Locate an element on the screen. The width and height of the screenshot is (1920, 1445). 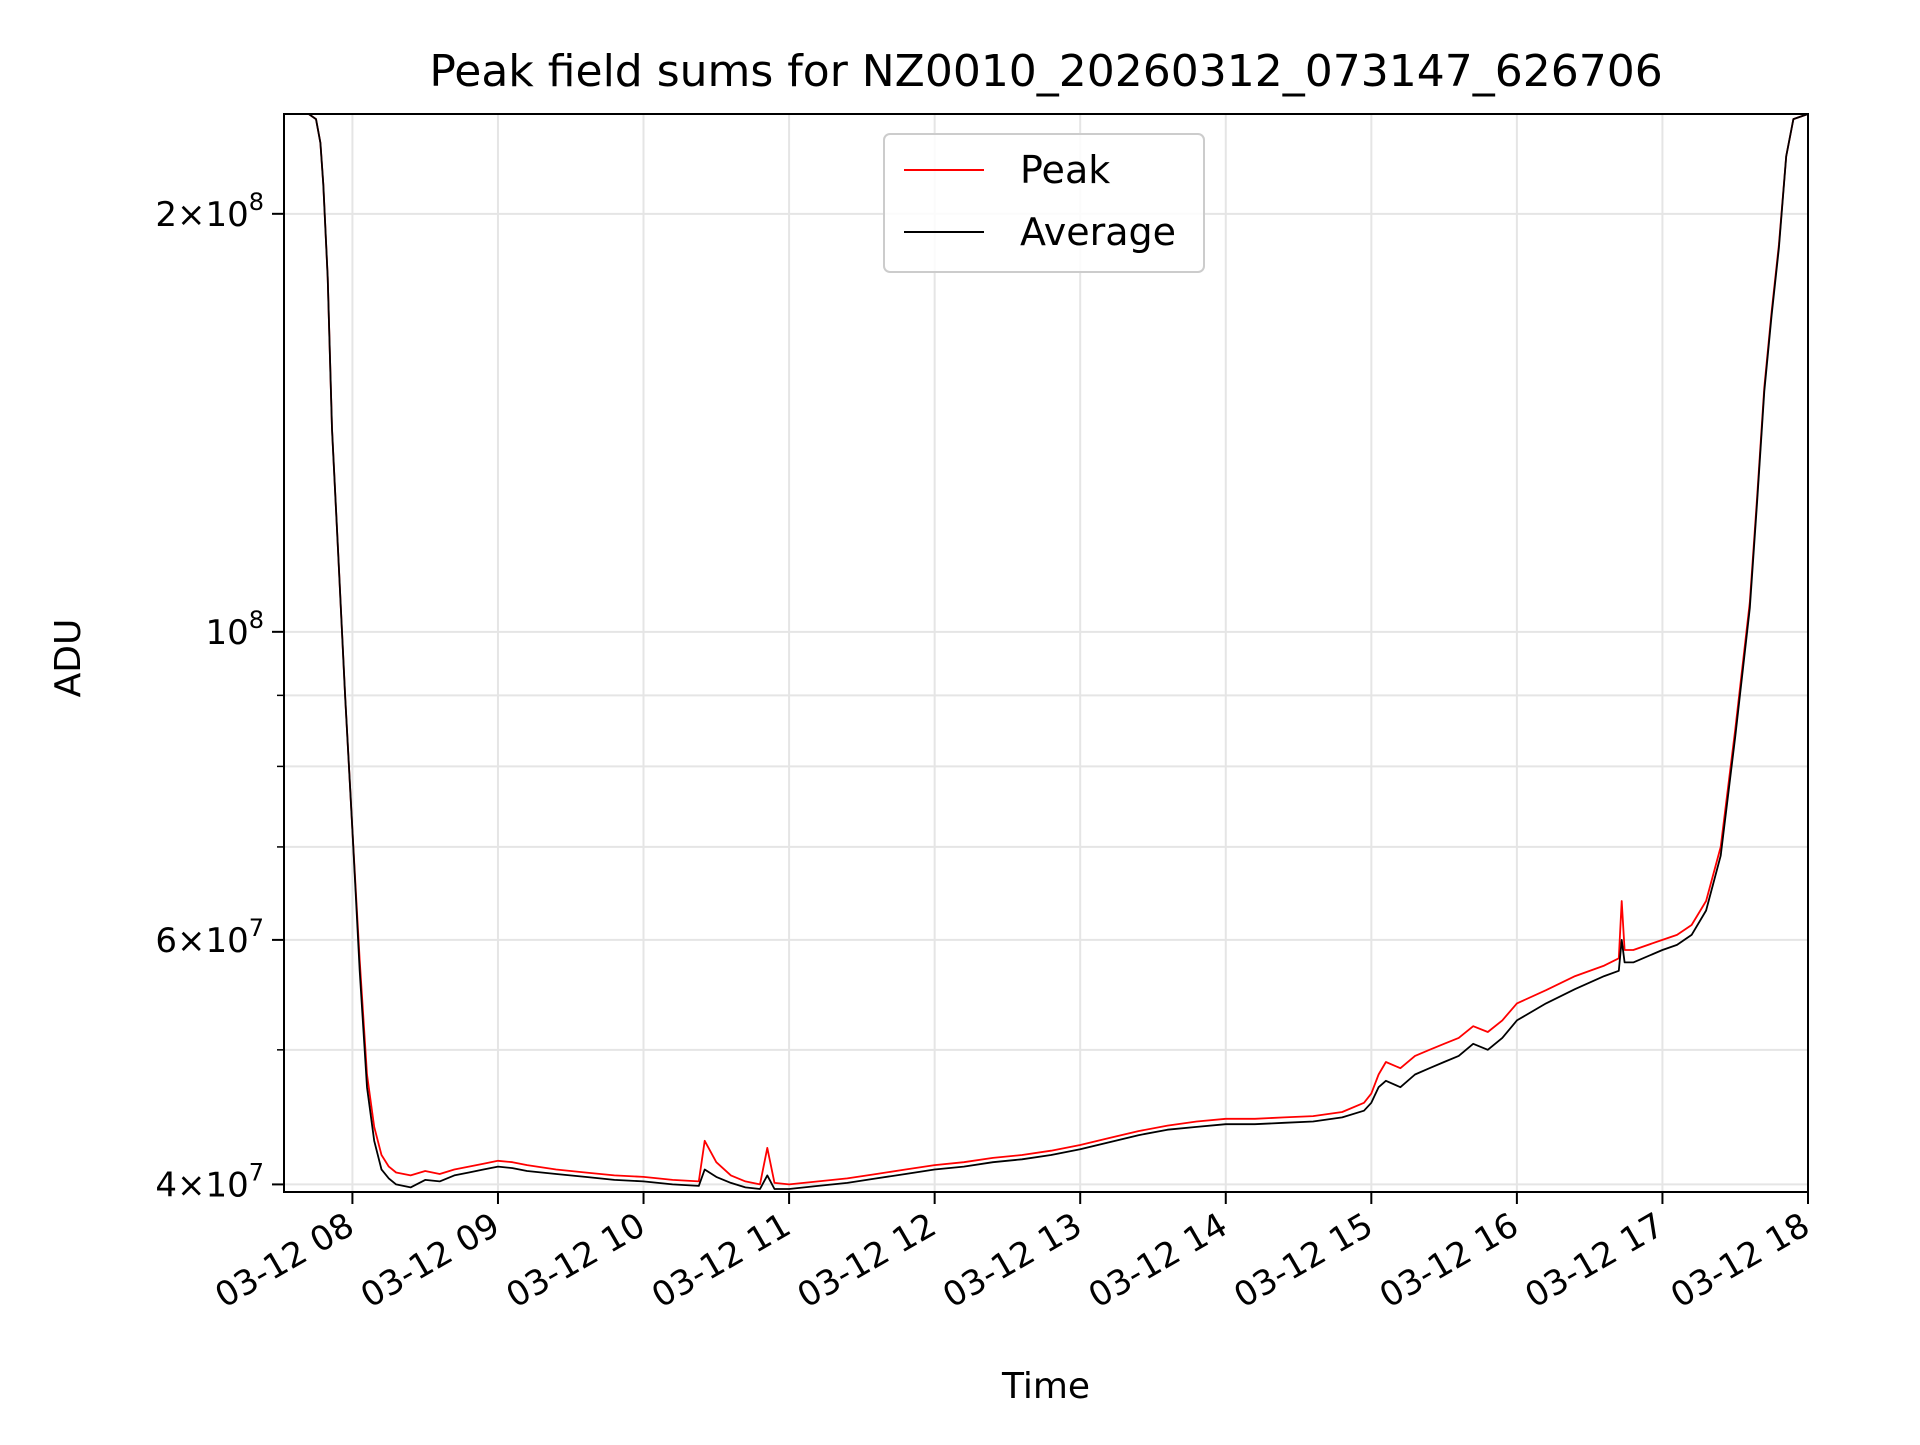
x-tick-label: 03-12 10 is located at coordinates (576, 1260).